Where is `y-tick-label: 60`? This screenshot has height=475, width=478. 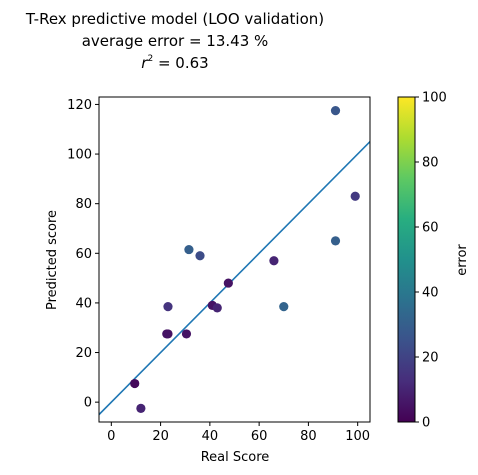 y-tick-label: 60 is located at coordinates (83, 254).